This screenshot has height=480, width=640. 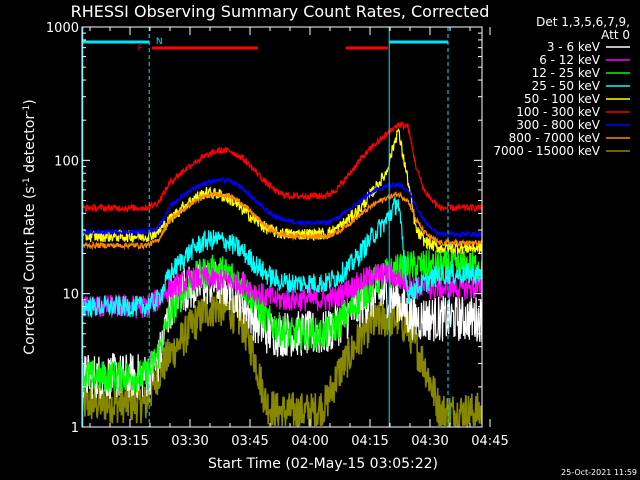 What do you see at coordinates (566, 86) in the screenshot?
I see `legend-entry-label: 25 - 50 keV` at bounding box center [566, 86].